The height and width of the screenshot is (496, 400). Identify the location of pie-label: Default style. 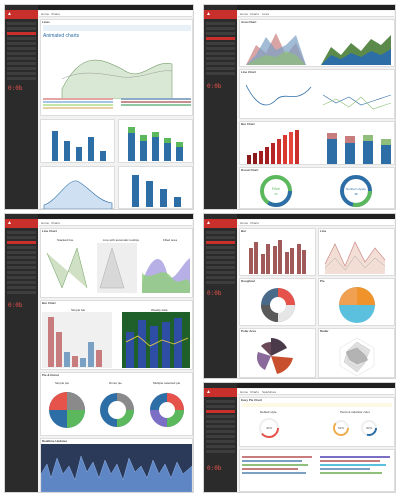
(268, 412).